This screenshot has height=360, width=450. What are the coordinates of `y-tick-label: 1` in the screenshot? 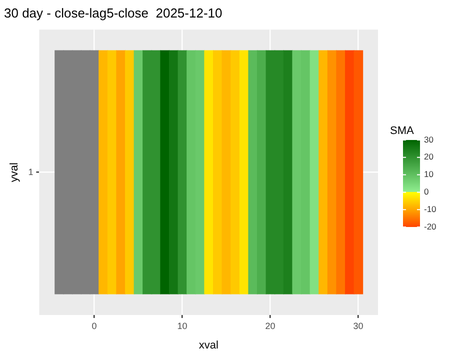 It's located at (31, 171).